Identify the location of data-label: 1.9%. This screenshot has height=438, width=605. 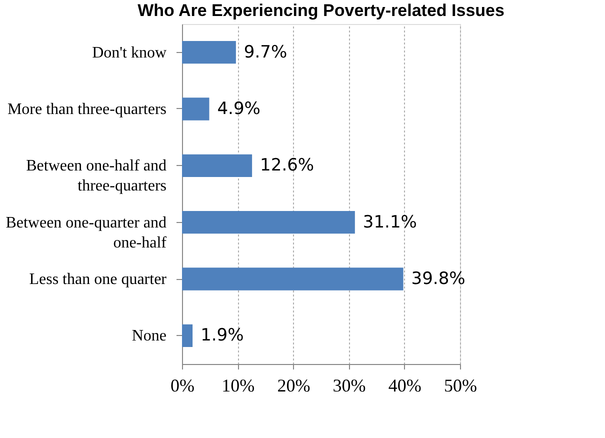
(222, 336).